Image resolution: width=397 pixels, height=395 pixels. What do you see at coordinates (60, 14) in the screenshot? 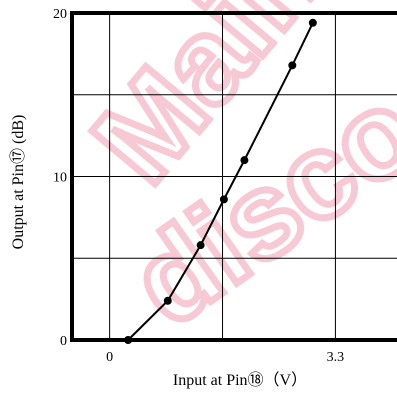
I see `y-tick-label: 20` at bounding box center [60, 14].